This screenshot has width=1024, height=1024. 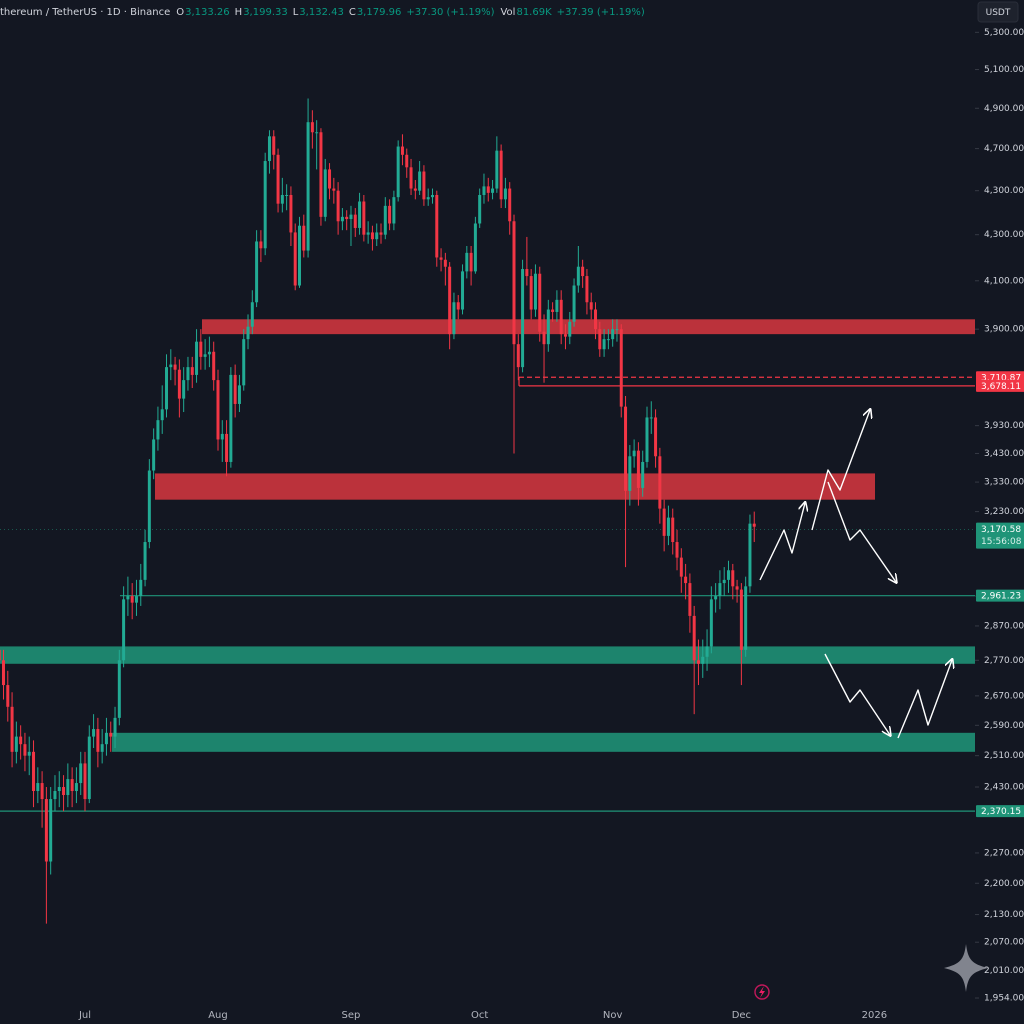 What do you see at coordinates (1004, 330) in the screenshot?
I see `y-tick-label: 3,900.00` at bounding box center [1004, 330].